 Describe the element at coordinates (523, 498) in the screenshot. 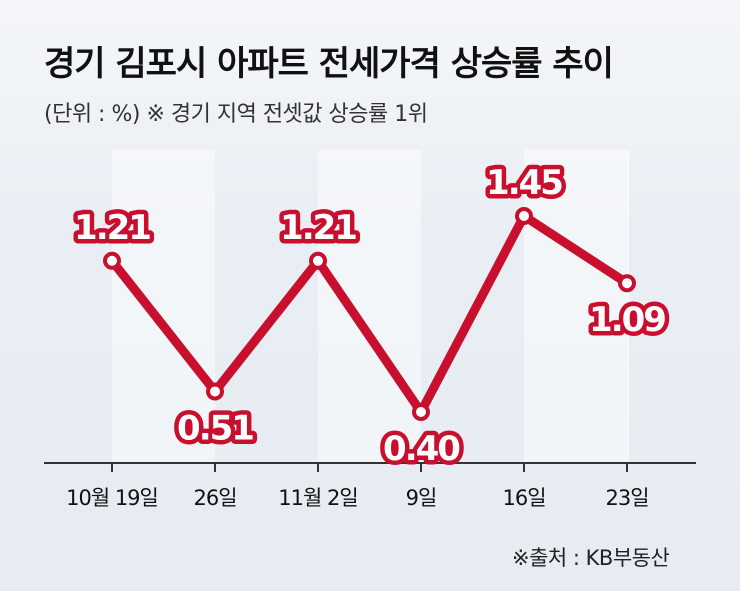

I see `x-tick-label: 16일` at that location.